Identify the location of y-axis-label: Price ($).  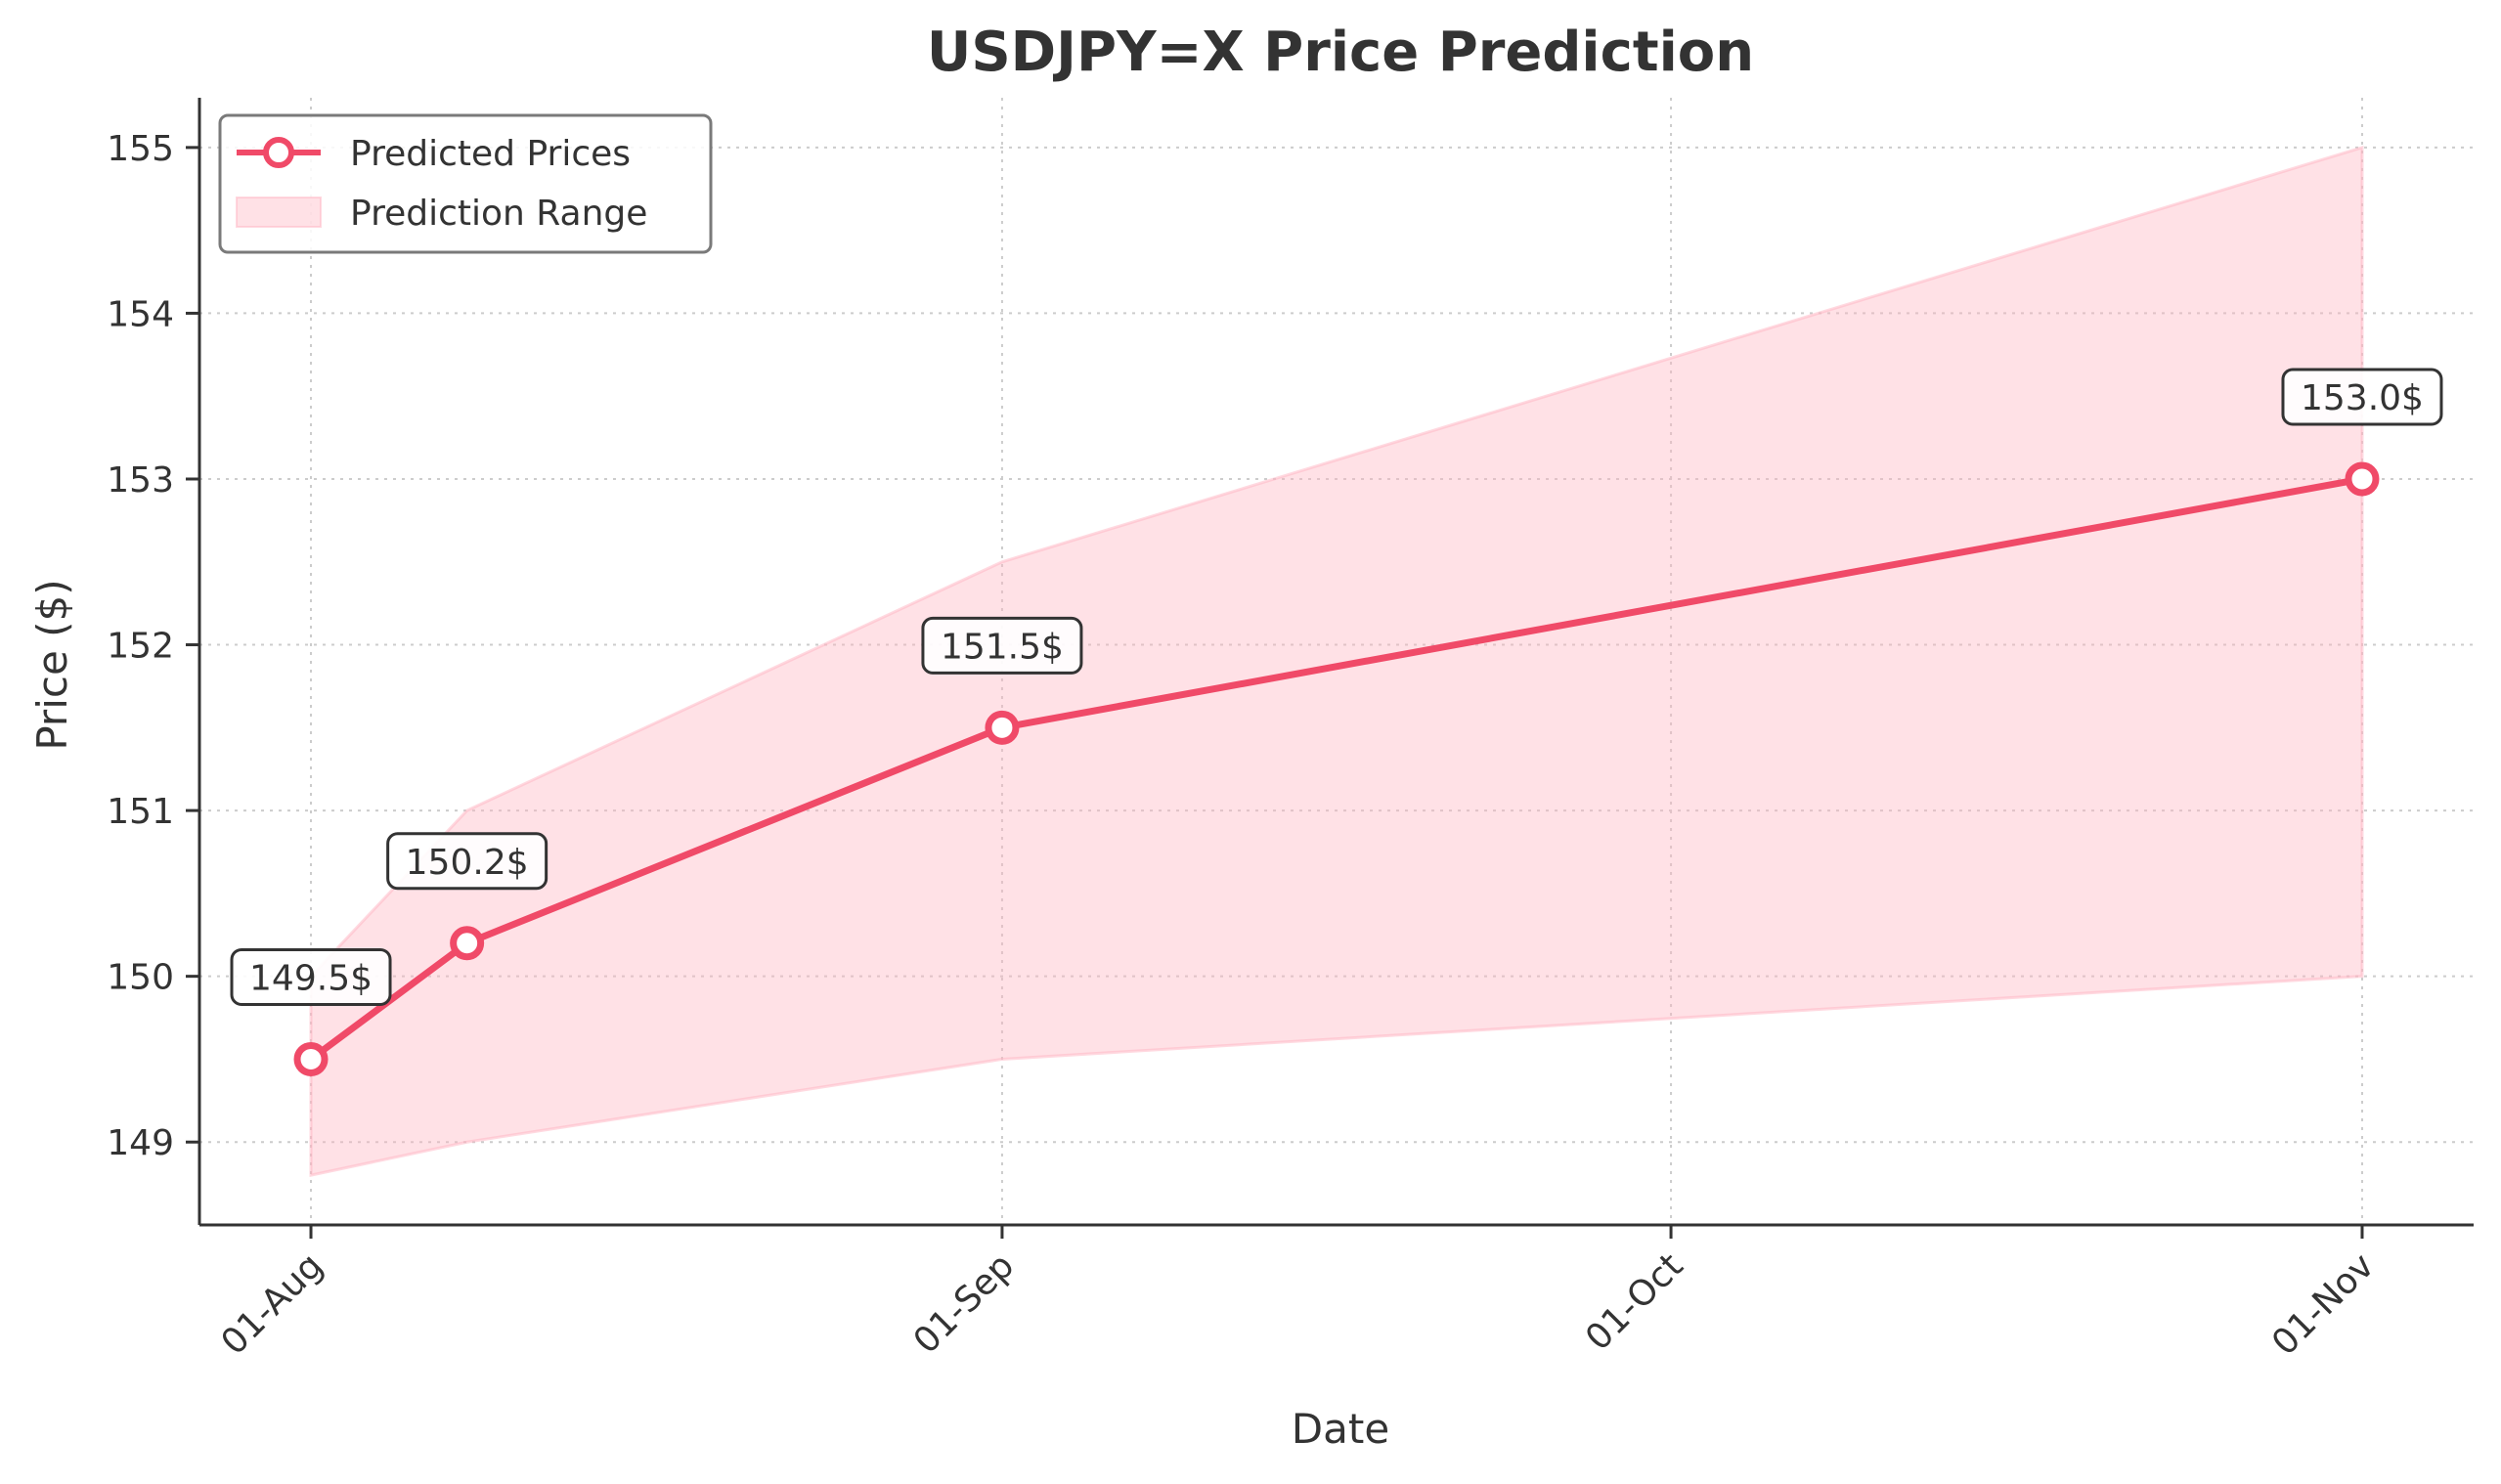
(52, 664).